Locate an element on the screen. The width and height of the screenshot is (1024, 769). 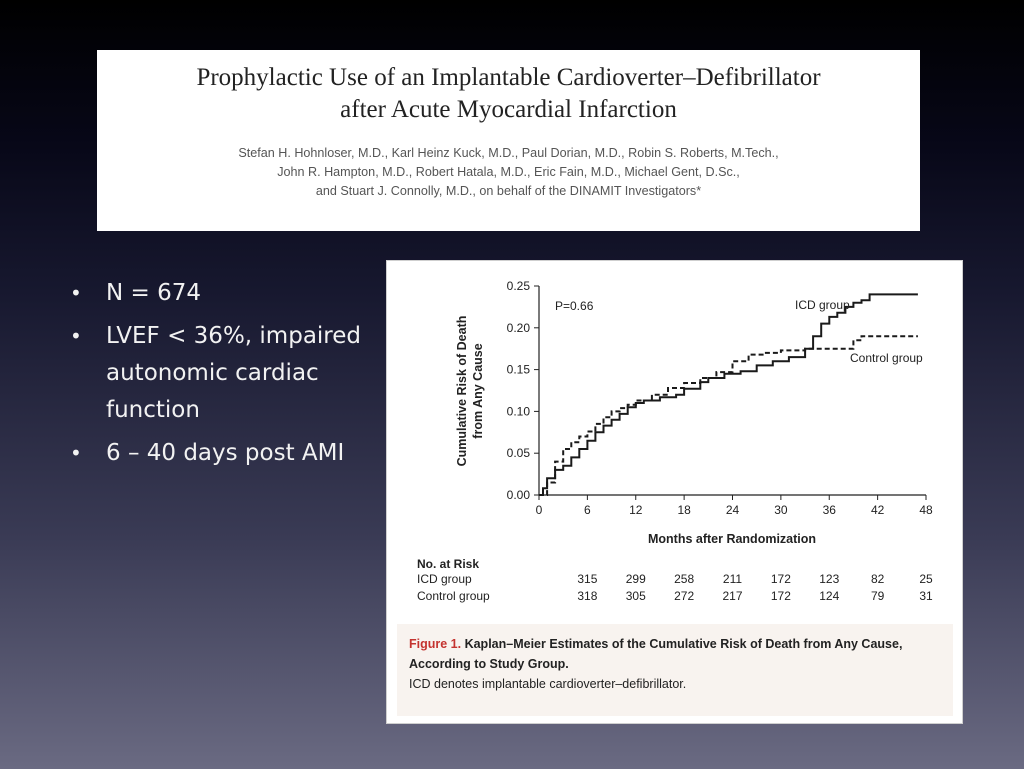
paper-title-line-2: after Acute Myocardial Infarction is located at coordinates (508, 109).